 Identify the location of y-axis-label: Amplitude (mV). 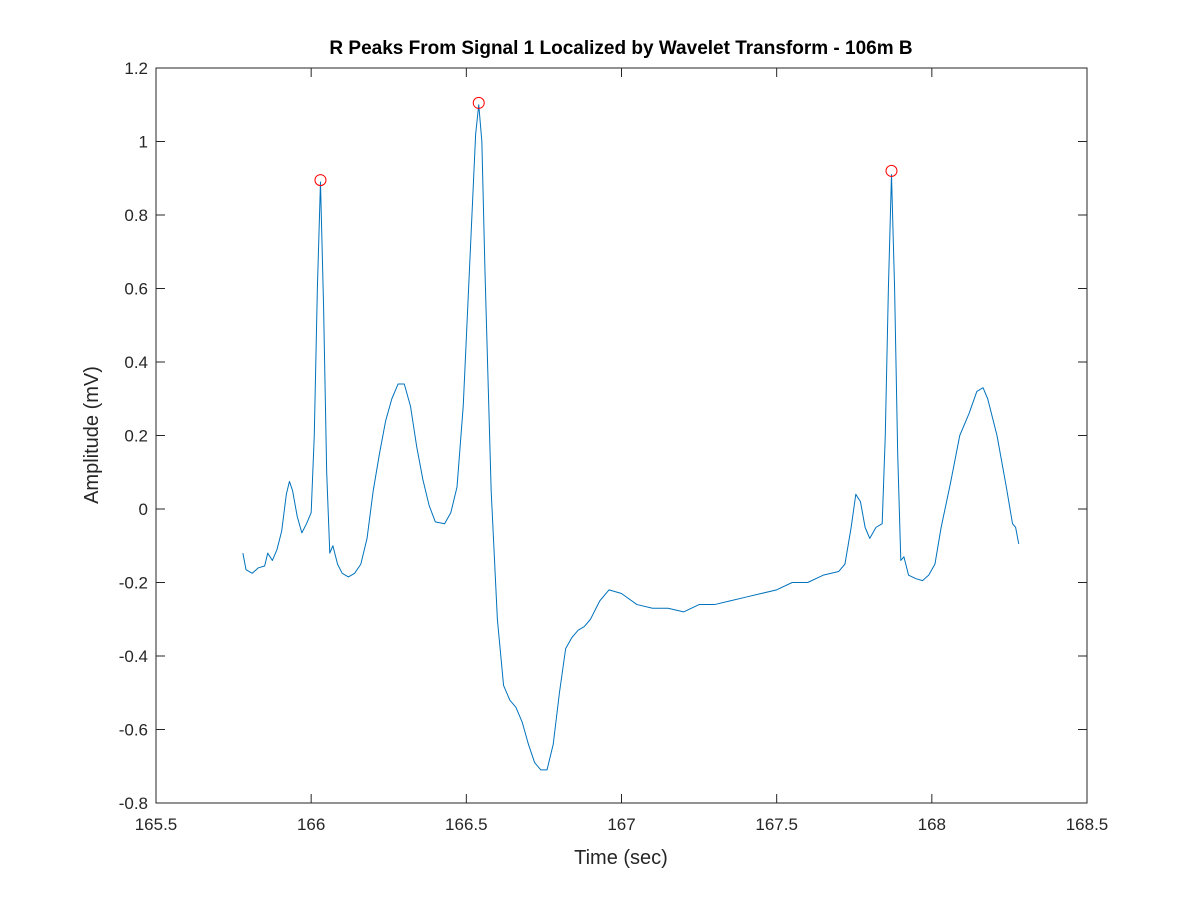
(92, 435).